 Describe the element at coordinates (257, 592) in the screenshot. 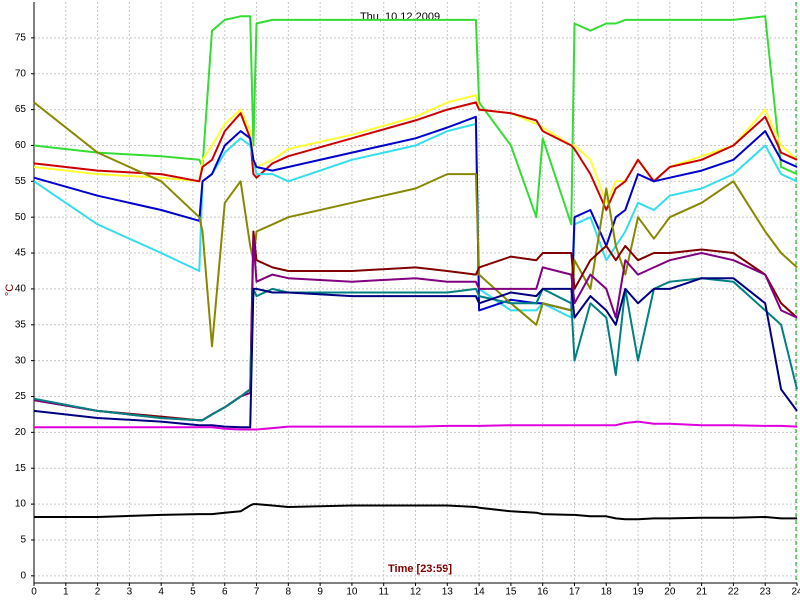

I see `x-tick-label: 7` at that location.